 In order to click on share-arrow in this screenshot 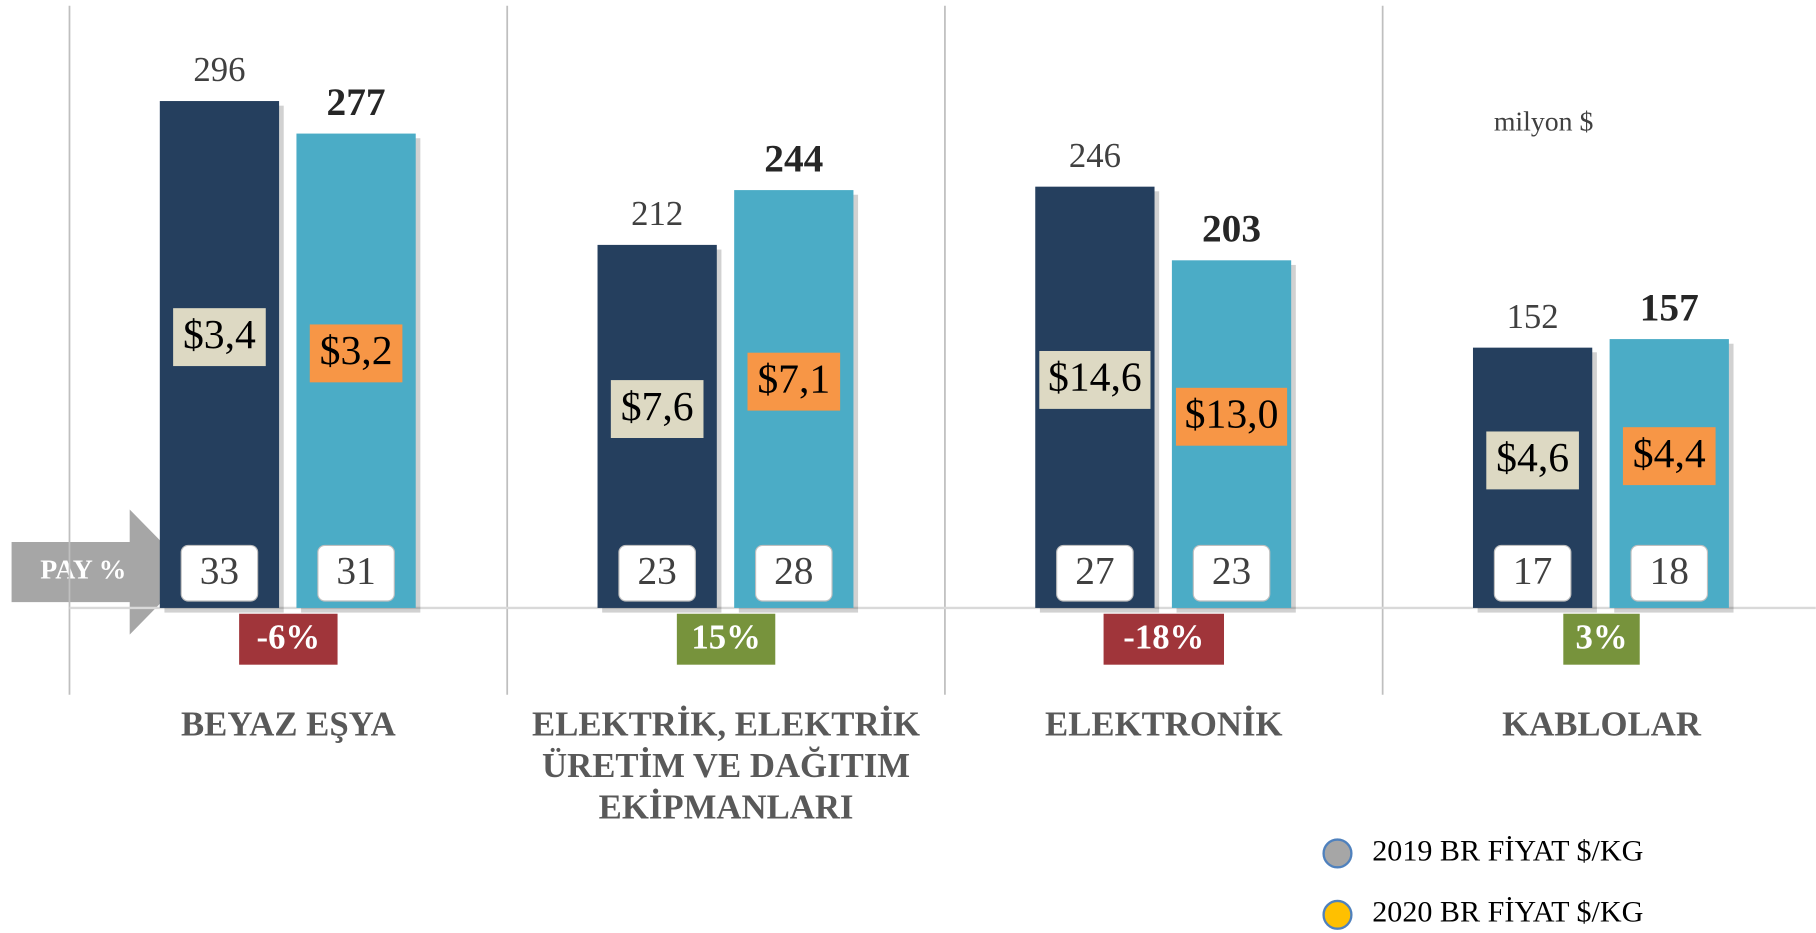, I will do `click(101, 572)`.